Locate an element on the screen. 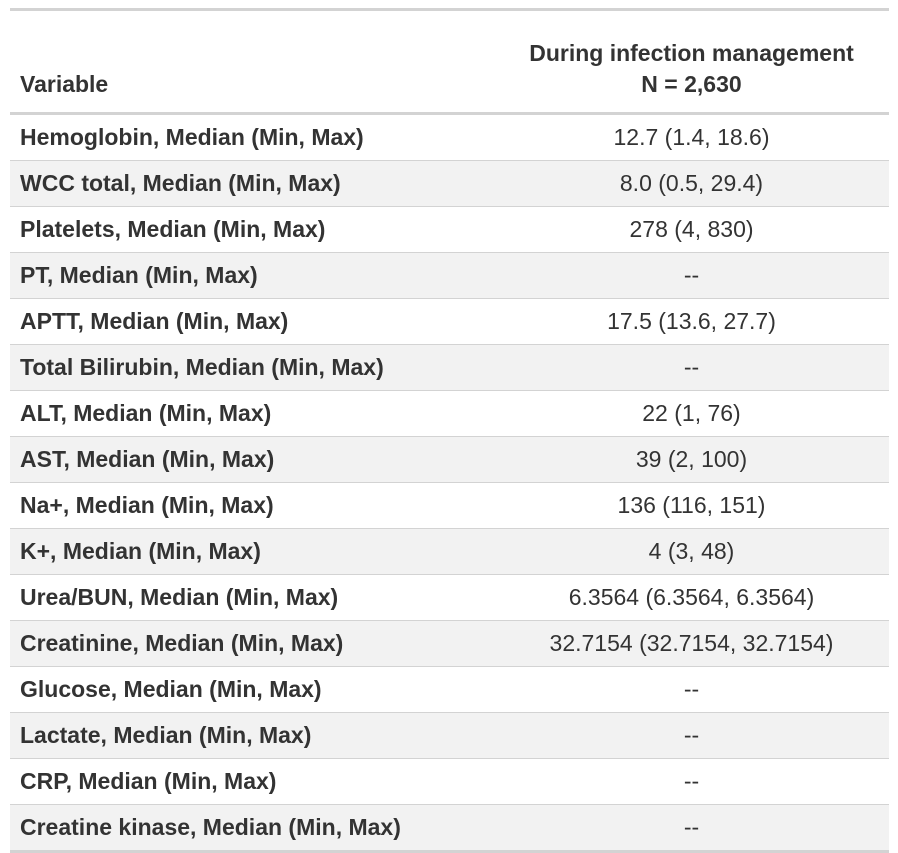 Image resolution: width=898 pixels, height=853 pixels. row-value: 6.3564 (6.3564, 6.3564) is located at coordinates (691, 597).